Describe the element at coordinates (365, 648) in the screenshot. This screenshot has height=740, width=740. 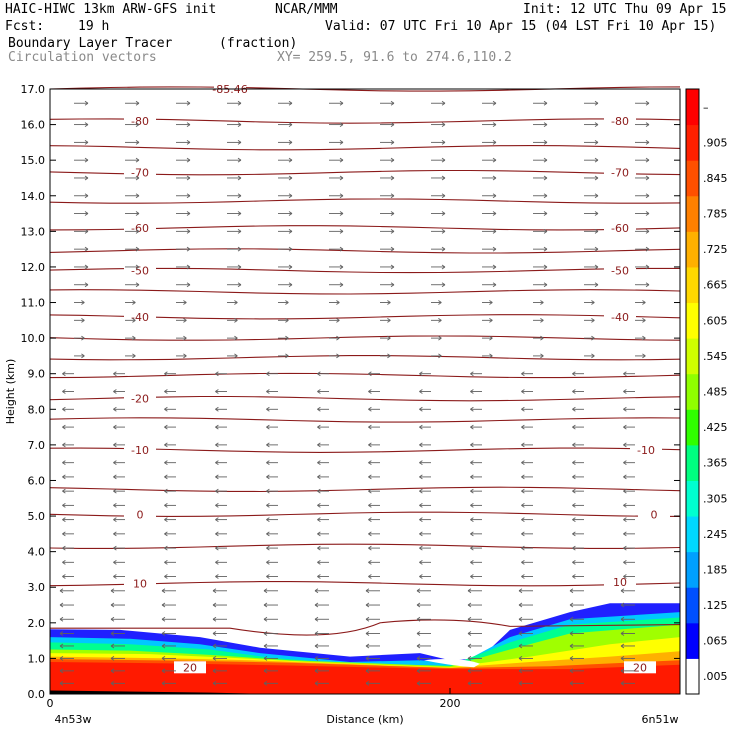
I see `tracer-field` at that location.